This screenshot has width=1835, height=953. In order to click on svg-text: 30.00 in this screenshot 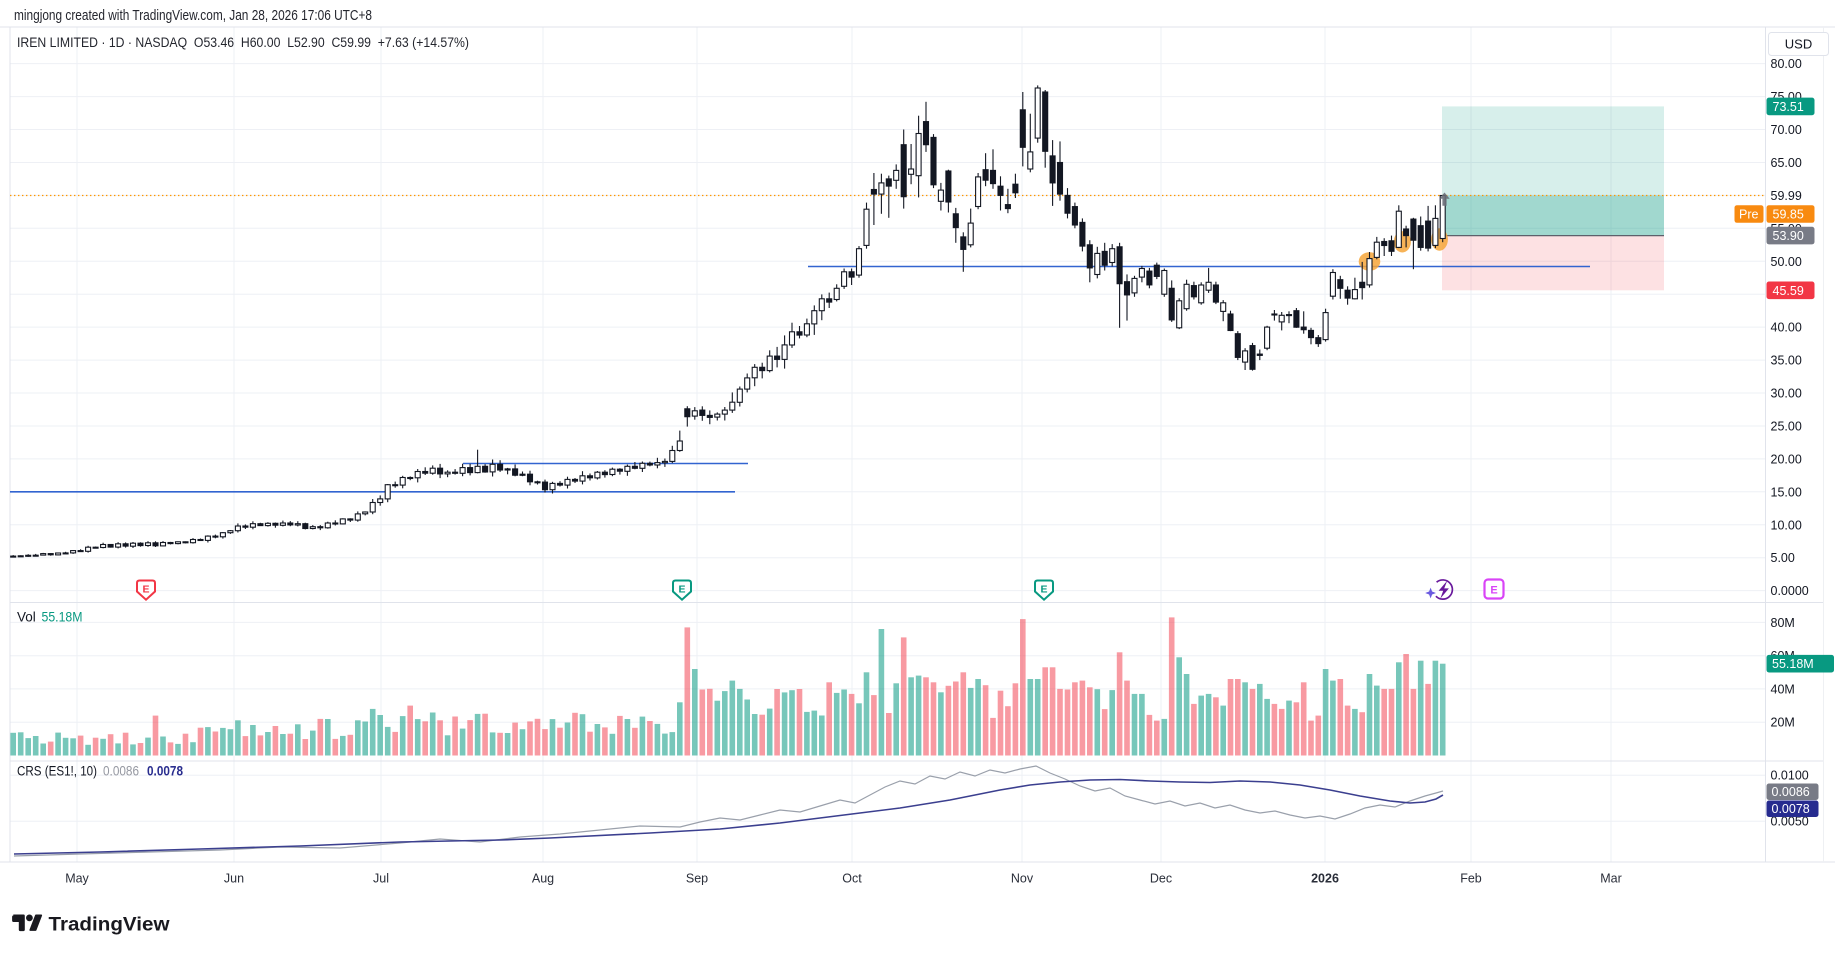, I will do `click(1786, 394)`.